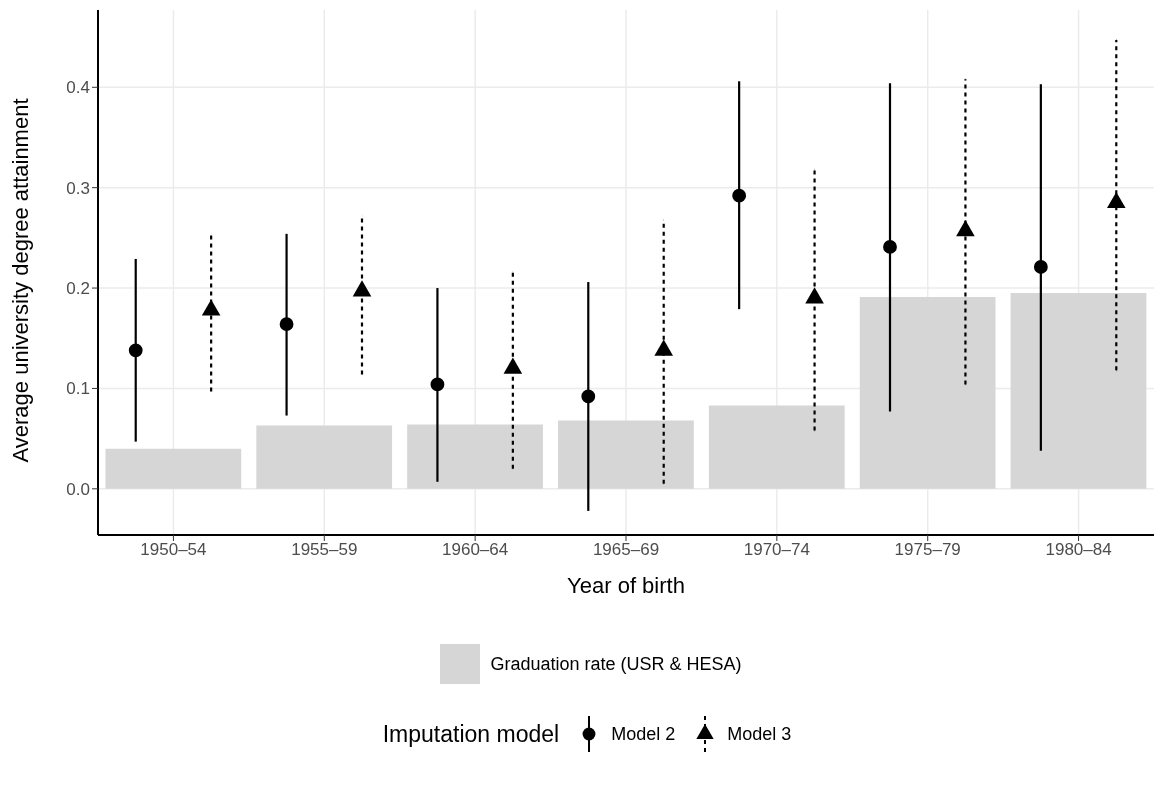 The width and height of the screenshot is (1170, 790). What do you see at coordinates (643, 734) in the screenshot?
I see `legend-label: Model 2` at bounding box center [643, 734].